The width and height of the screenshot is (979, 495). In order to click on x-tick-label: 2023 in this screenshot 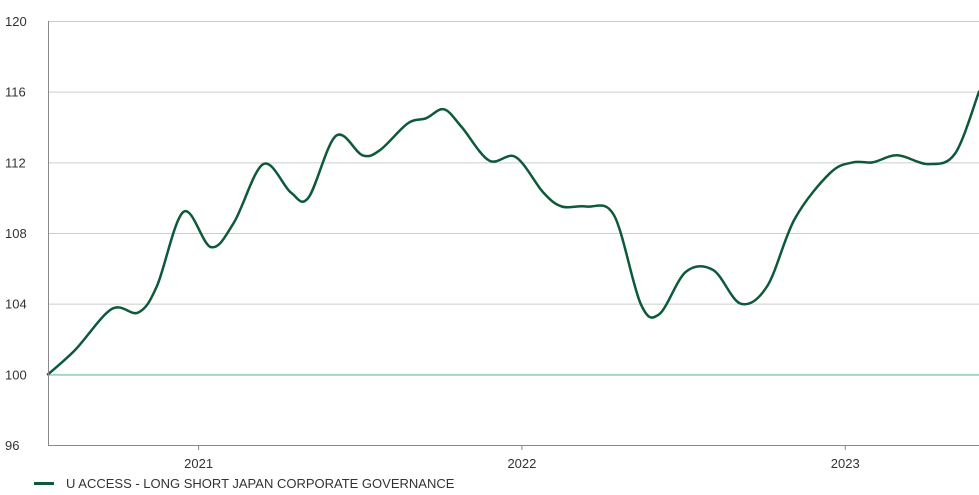, I will do `click(845, 463)`.